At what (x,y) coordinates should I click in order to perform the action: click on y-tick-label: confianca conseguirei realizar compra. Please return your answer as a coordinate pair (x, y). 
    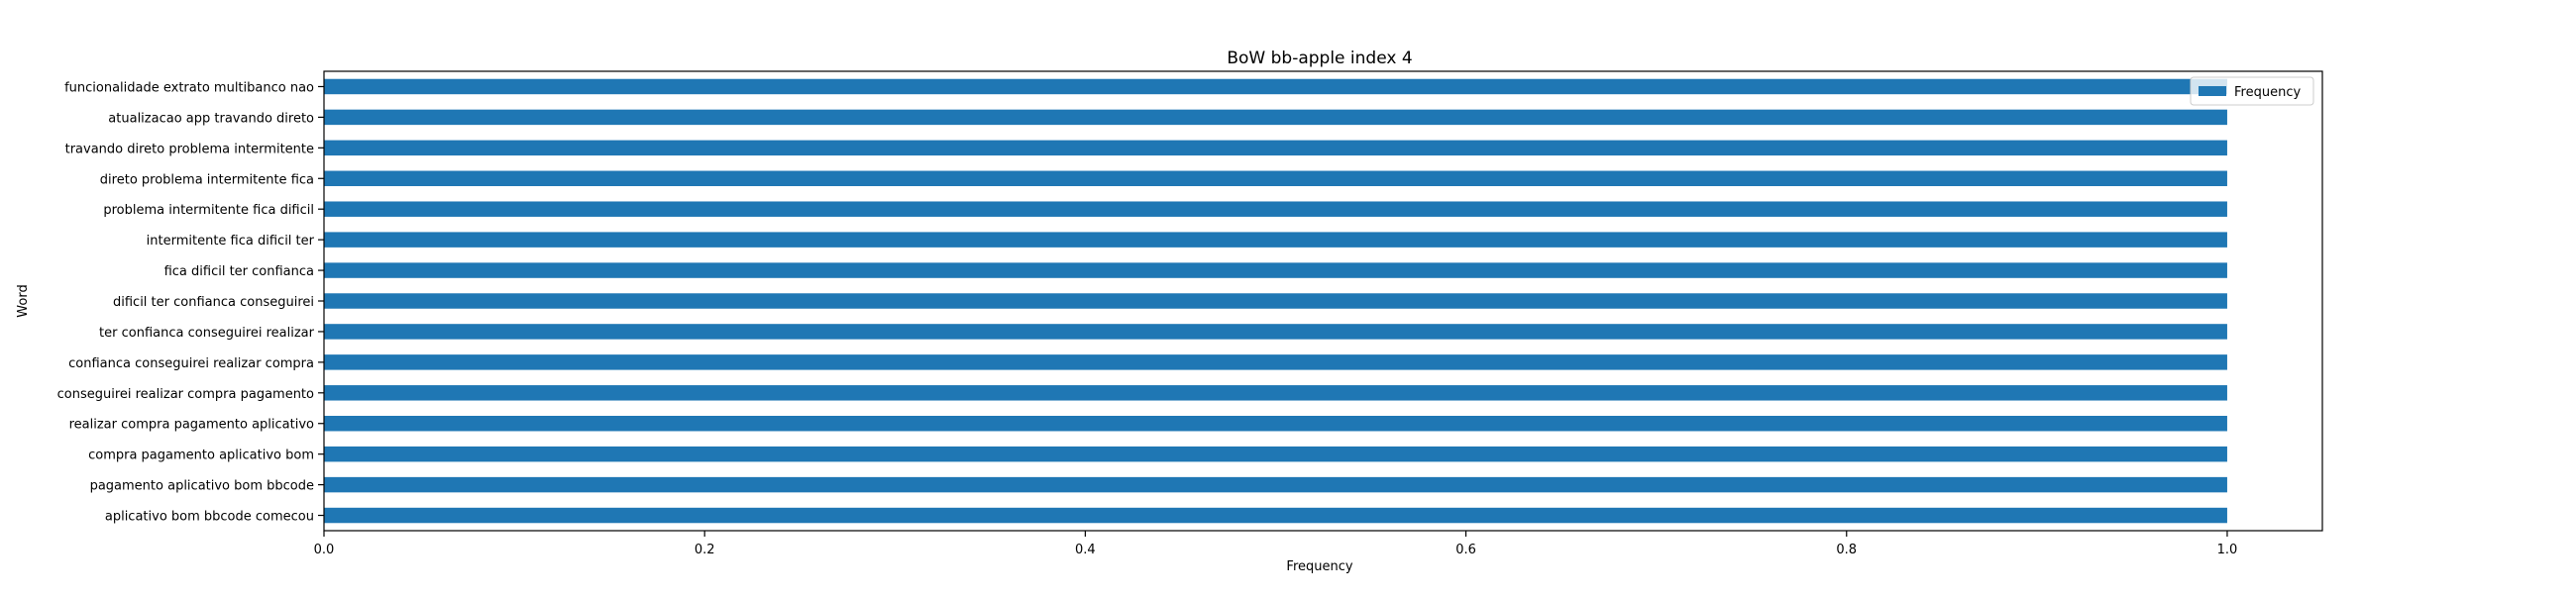
    Looking at the image, I should click on (191, 363).